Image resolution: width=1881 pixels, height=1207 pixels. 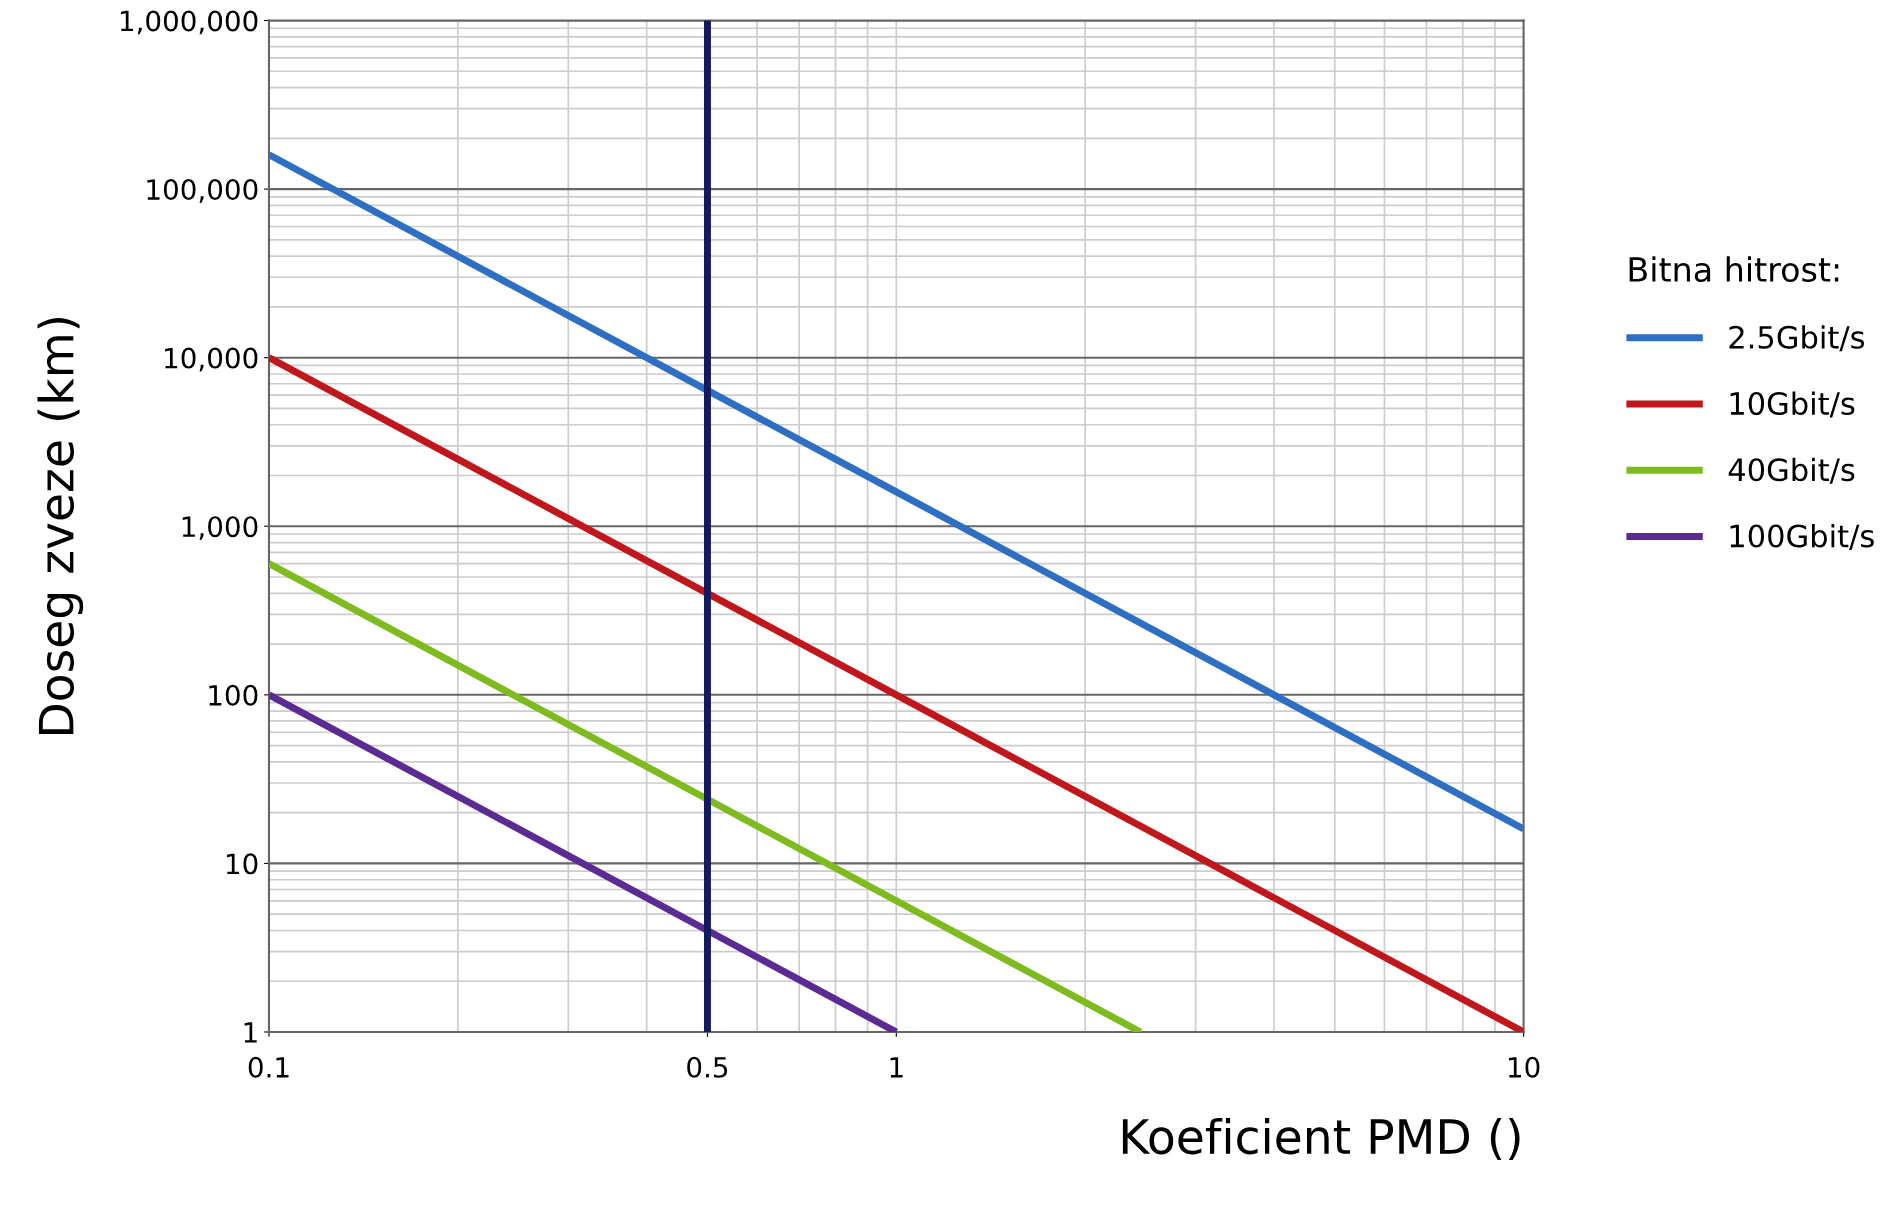 I want to click on x-tick-label: 10, so click(x=1524, y=1067).